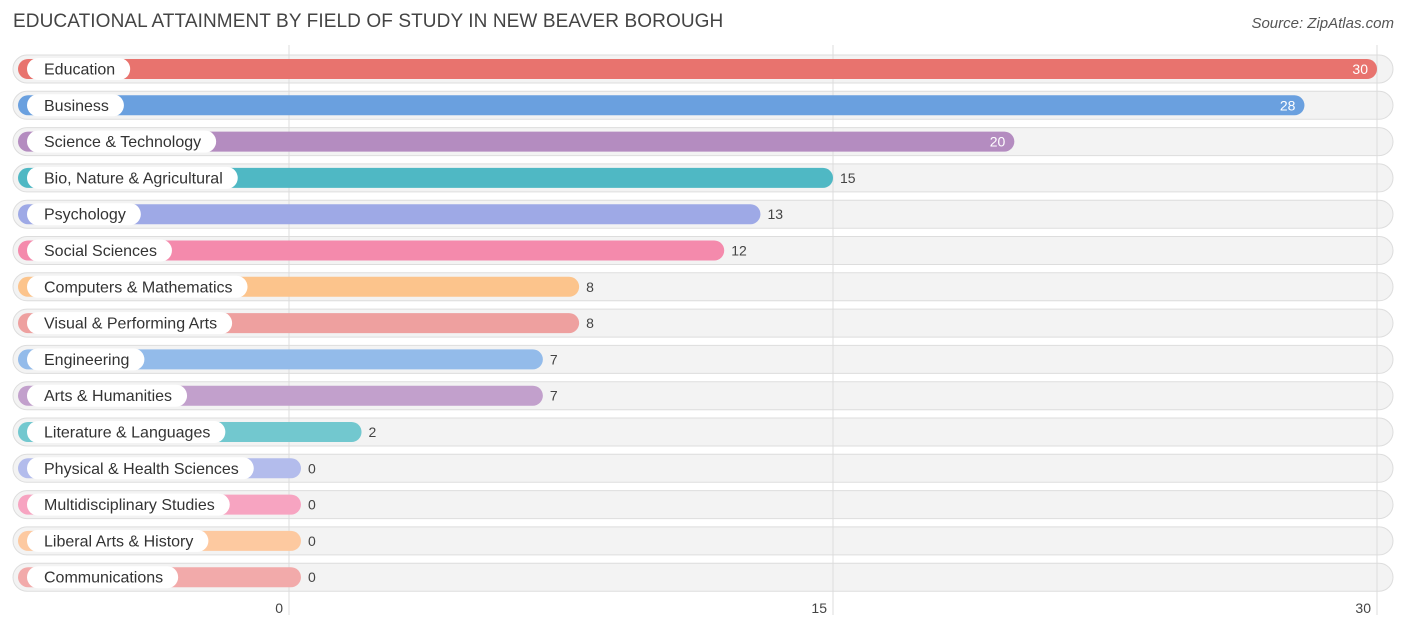  What do you see at coordinates (848, 178) in the screenshot?
I see `value-label: 15` at bounding box center [848, 178].